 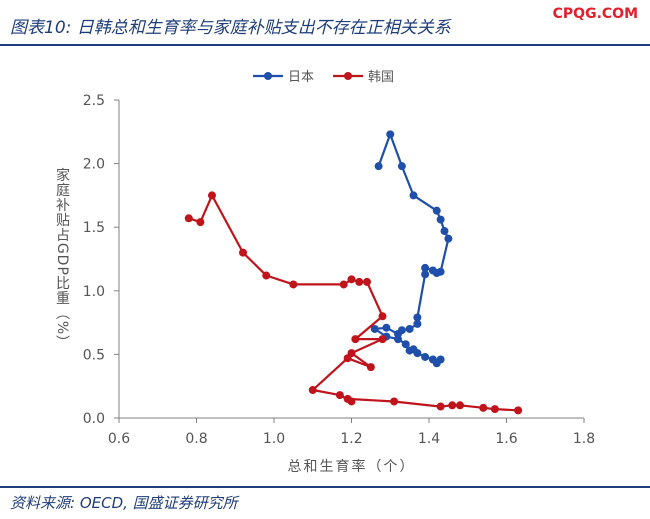 I want to click on figure-title: 图表10: 日韩总和生育率与家庭补贴支出不存在正相关关系, so click(x=230, y=28).